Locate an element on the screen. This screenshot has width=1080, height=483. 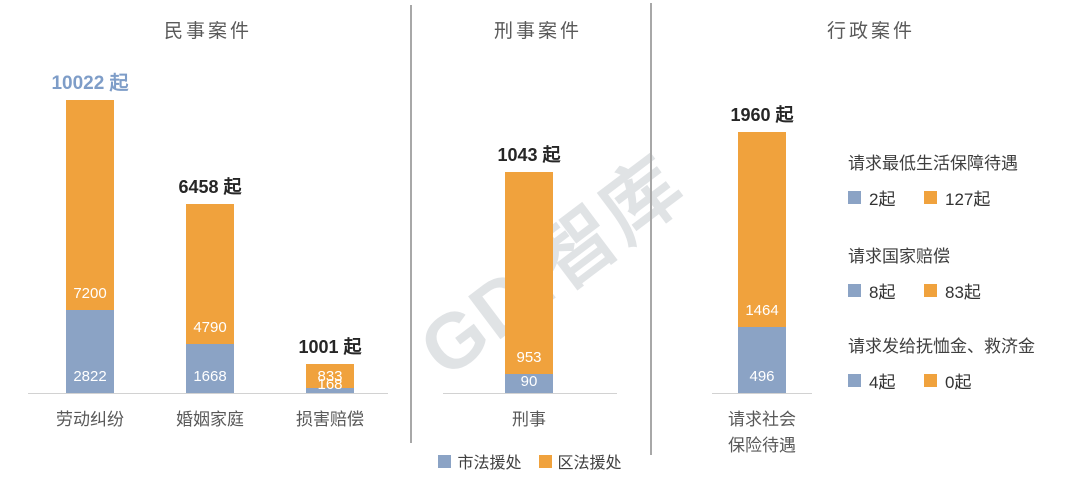
annotation-title: 请求最低生活保障待遇 is located at coordinates (933, 163).